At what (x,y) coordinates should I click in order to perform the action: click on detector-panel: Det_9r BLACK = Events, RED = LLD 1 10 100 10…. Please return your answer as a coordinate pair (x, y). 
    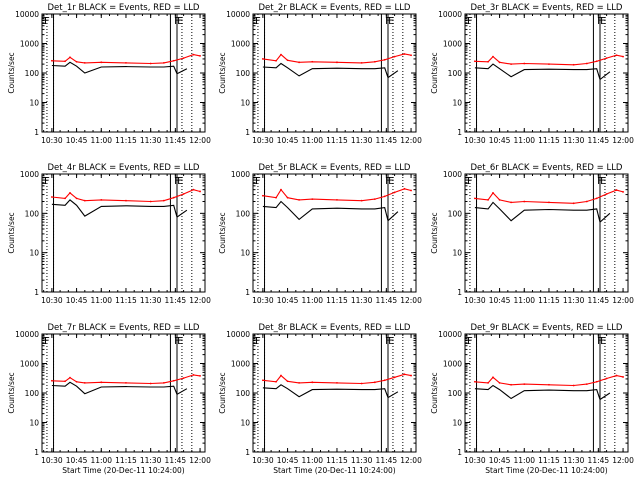
    Looking at the image, I should click on (532, 399).